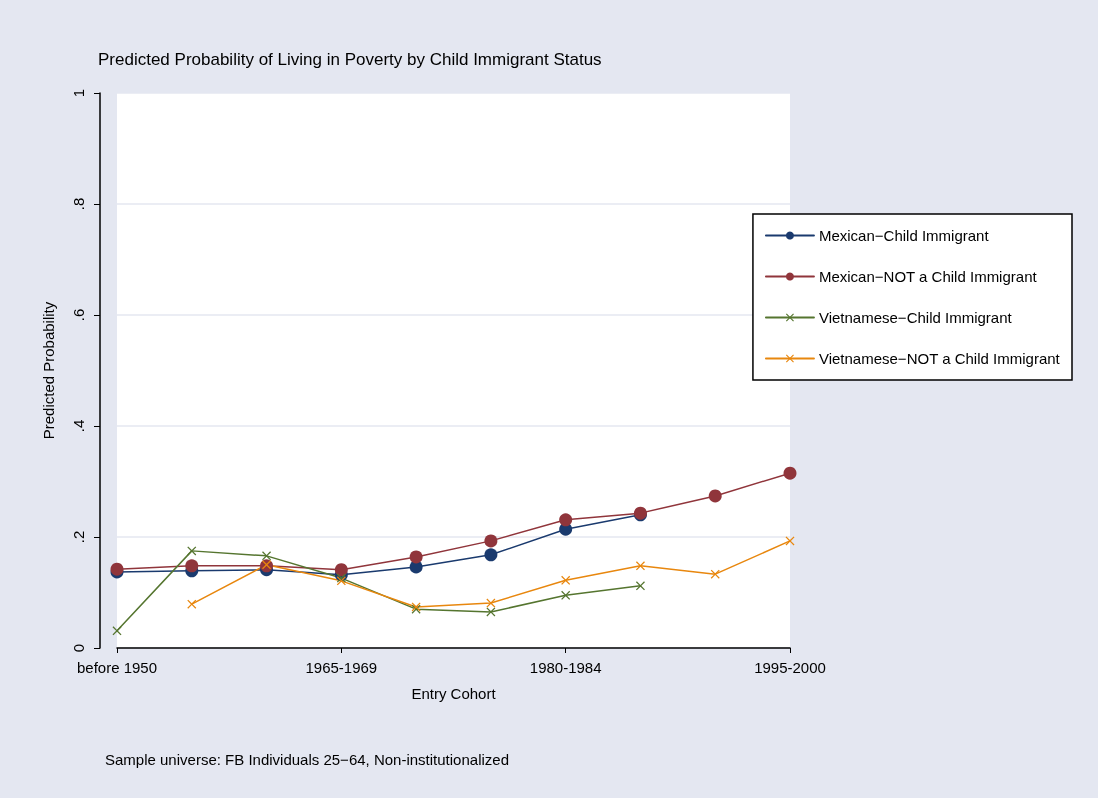  I want to click on x-tick-label: 1995-2000, so click(790, 667).